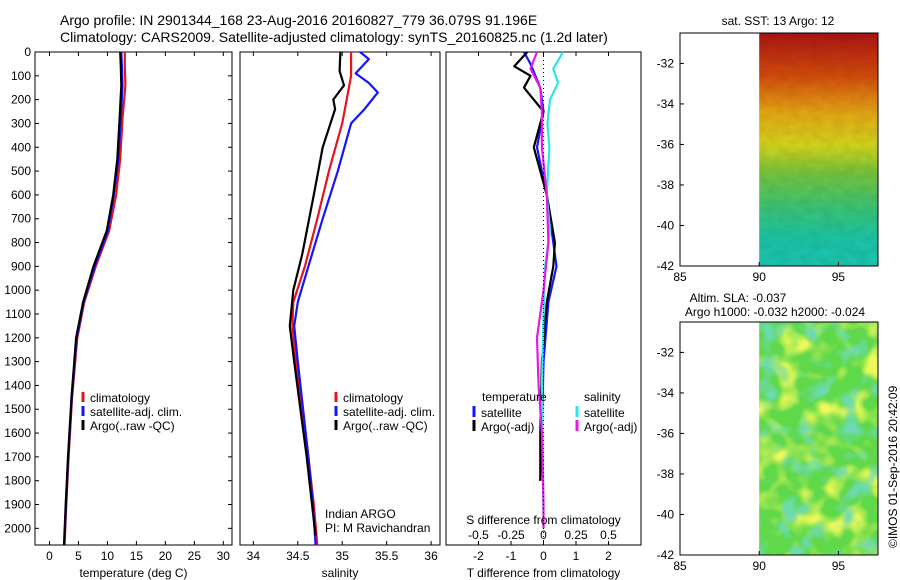  What do you see at coordinates (78, 556) in the screenshot?
I see `x-tick-label-5: 5` at bounding box center [78, 556].